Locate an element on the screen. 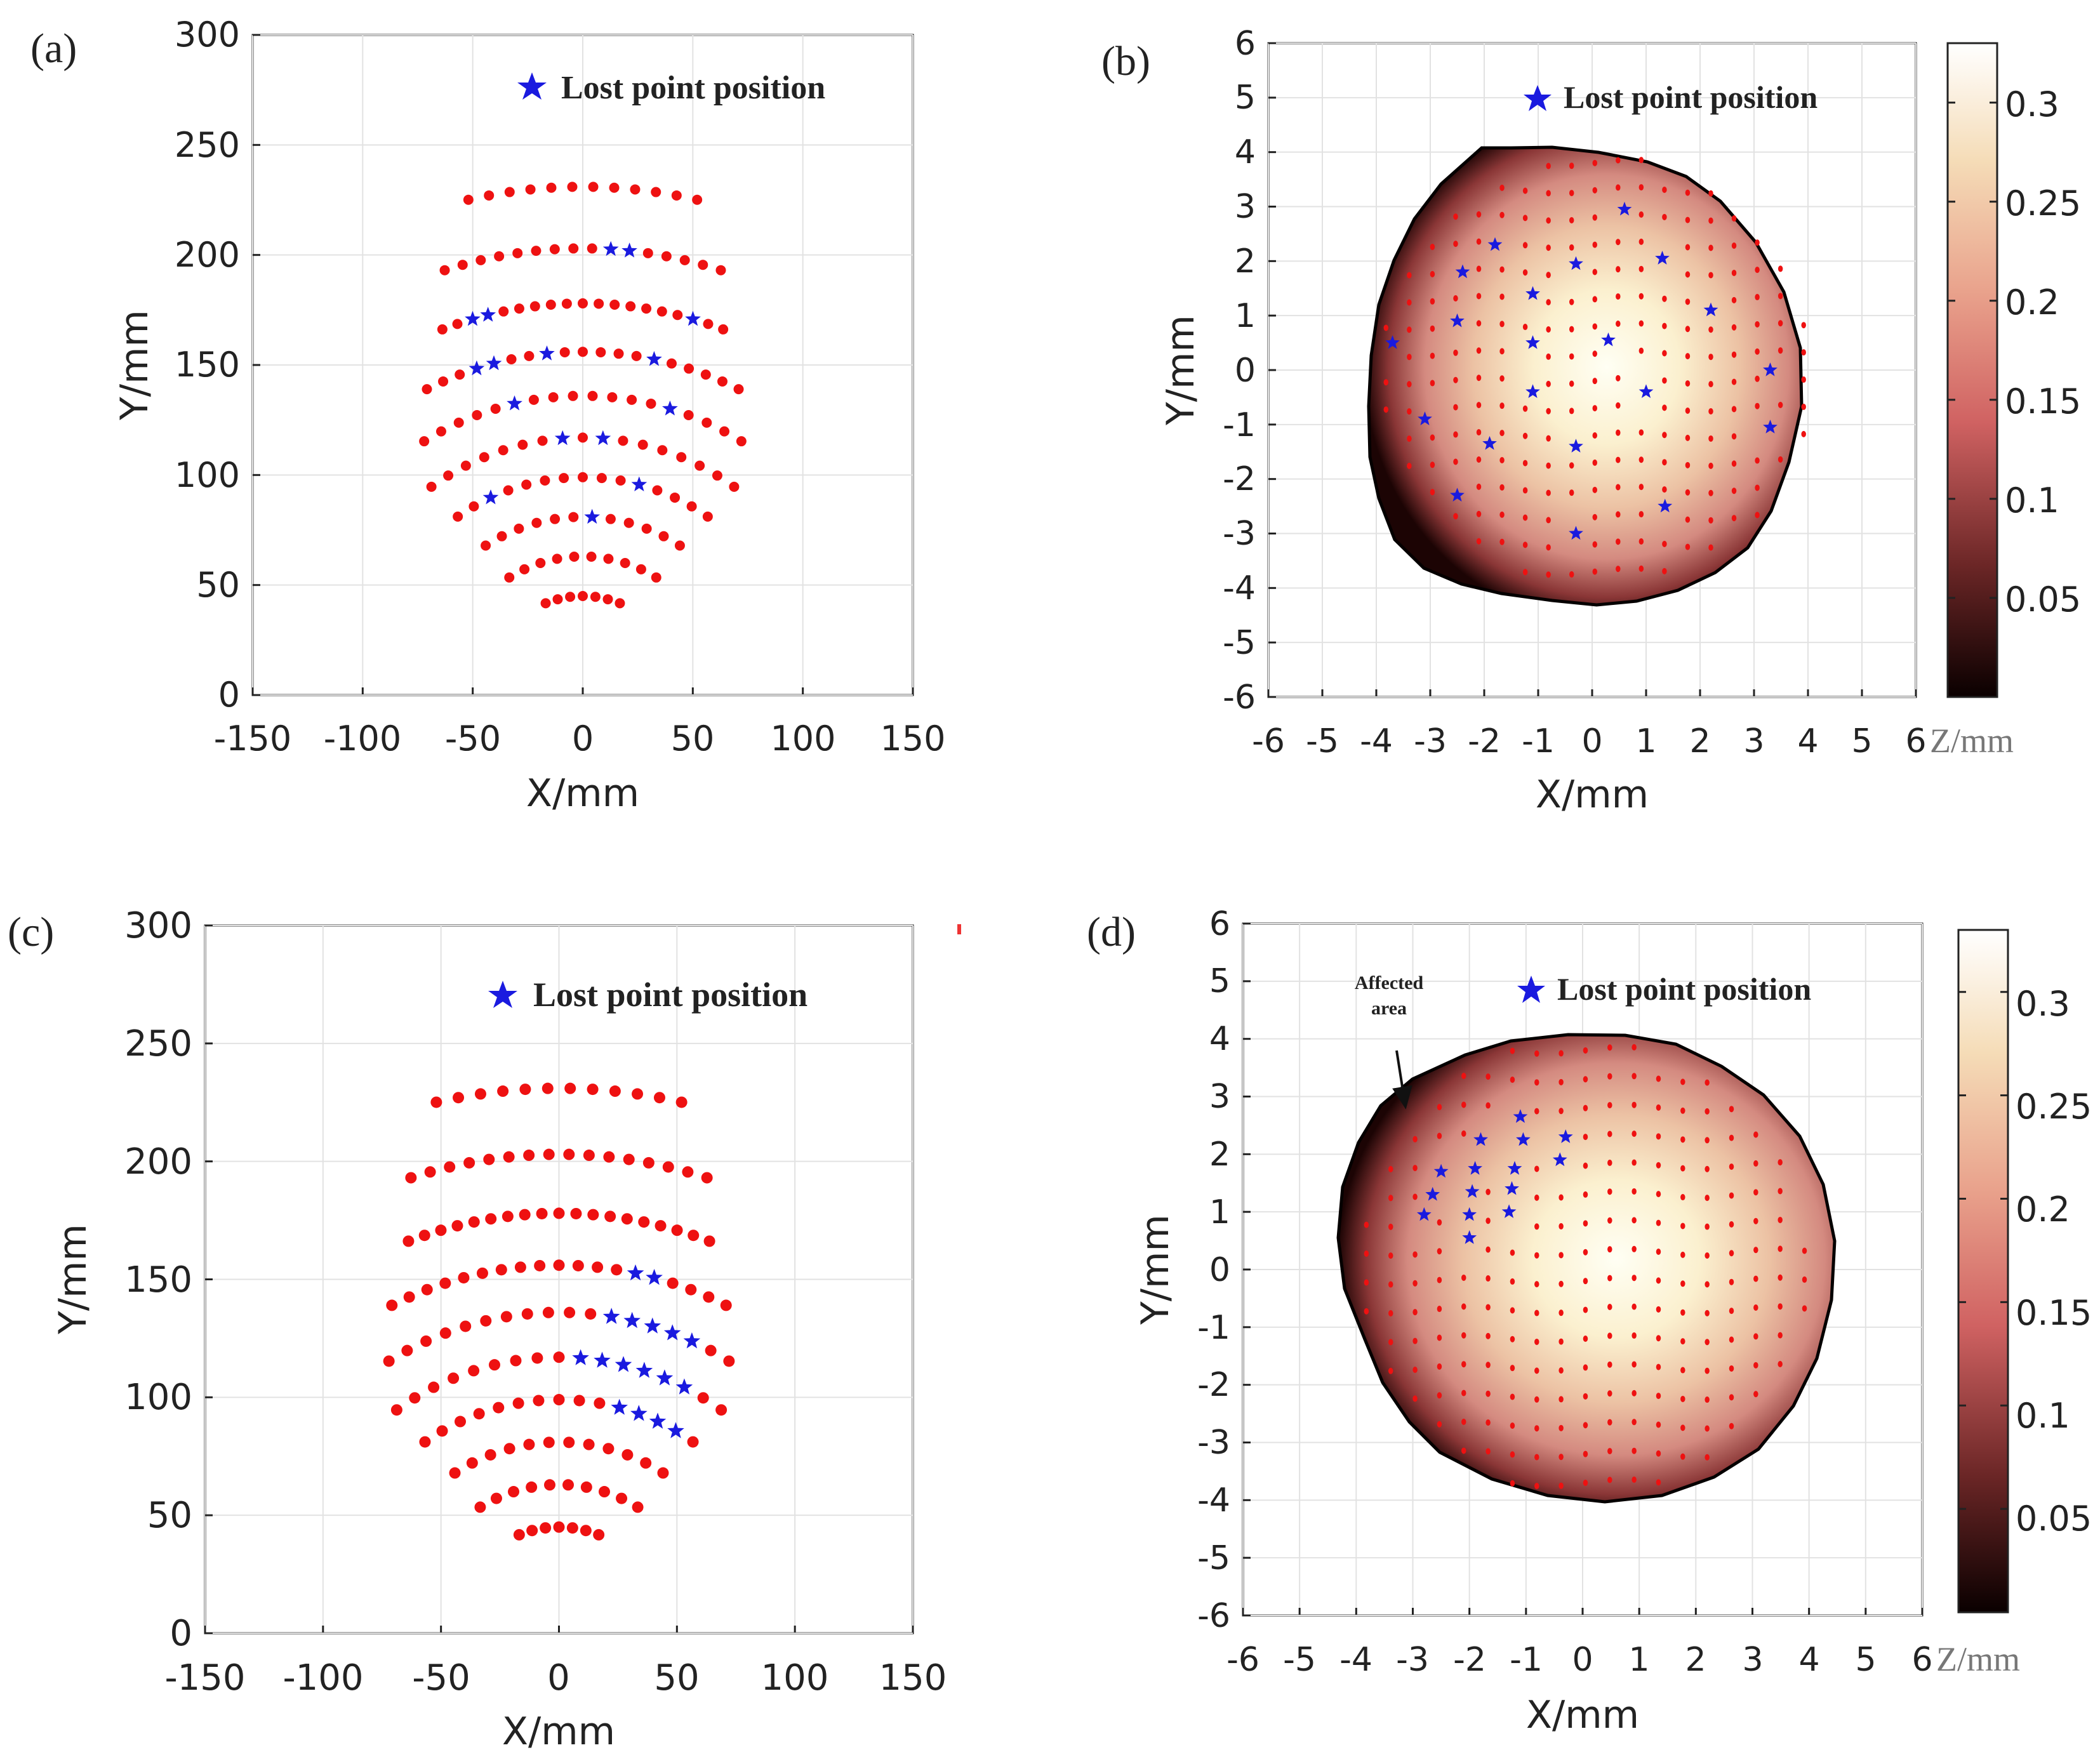 This screenshot has height=1757, width=2100. legend-star-icon is located at coordinates (532, 86).